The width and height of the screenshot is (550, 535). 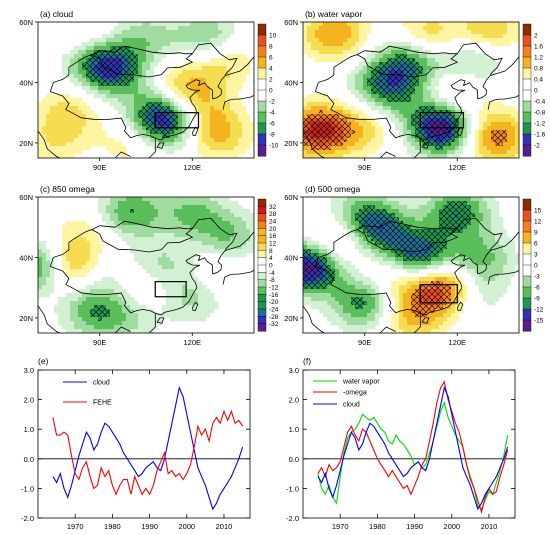 I want to click on colorbar-swatch, so click(x=262, y=217).